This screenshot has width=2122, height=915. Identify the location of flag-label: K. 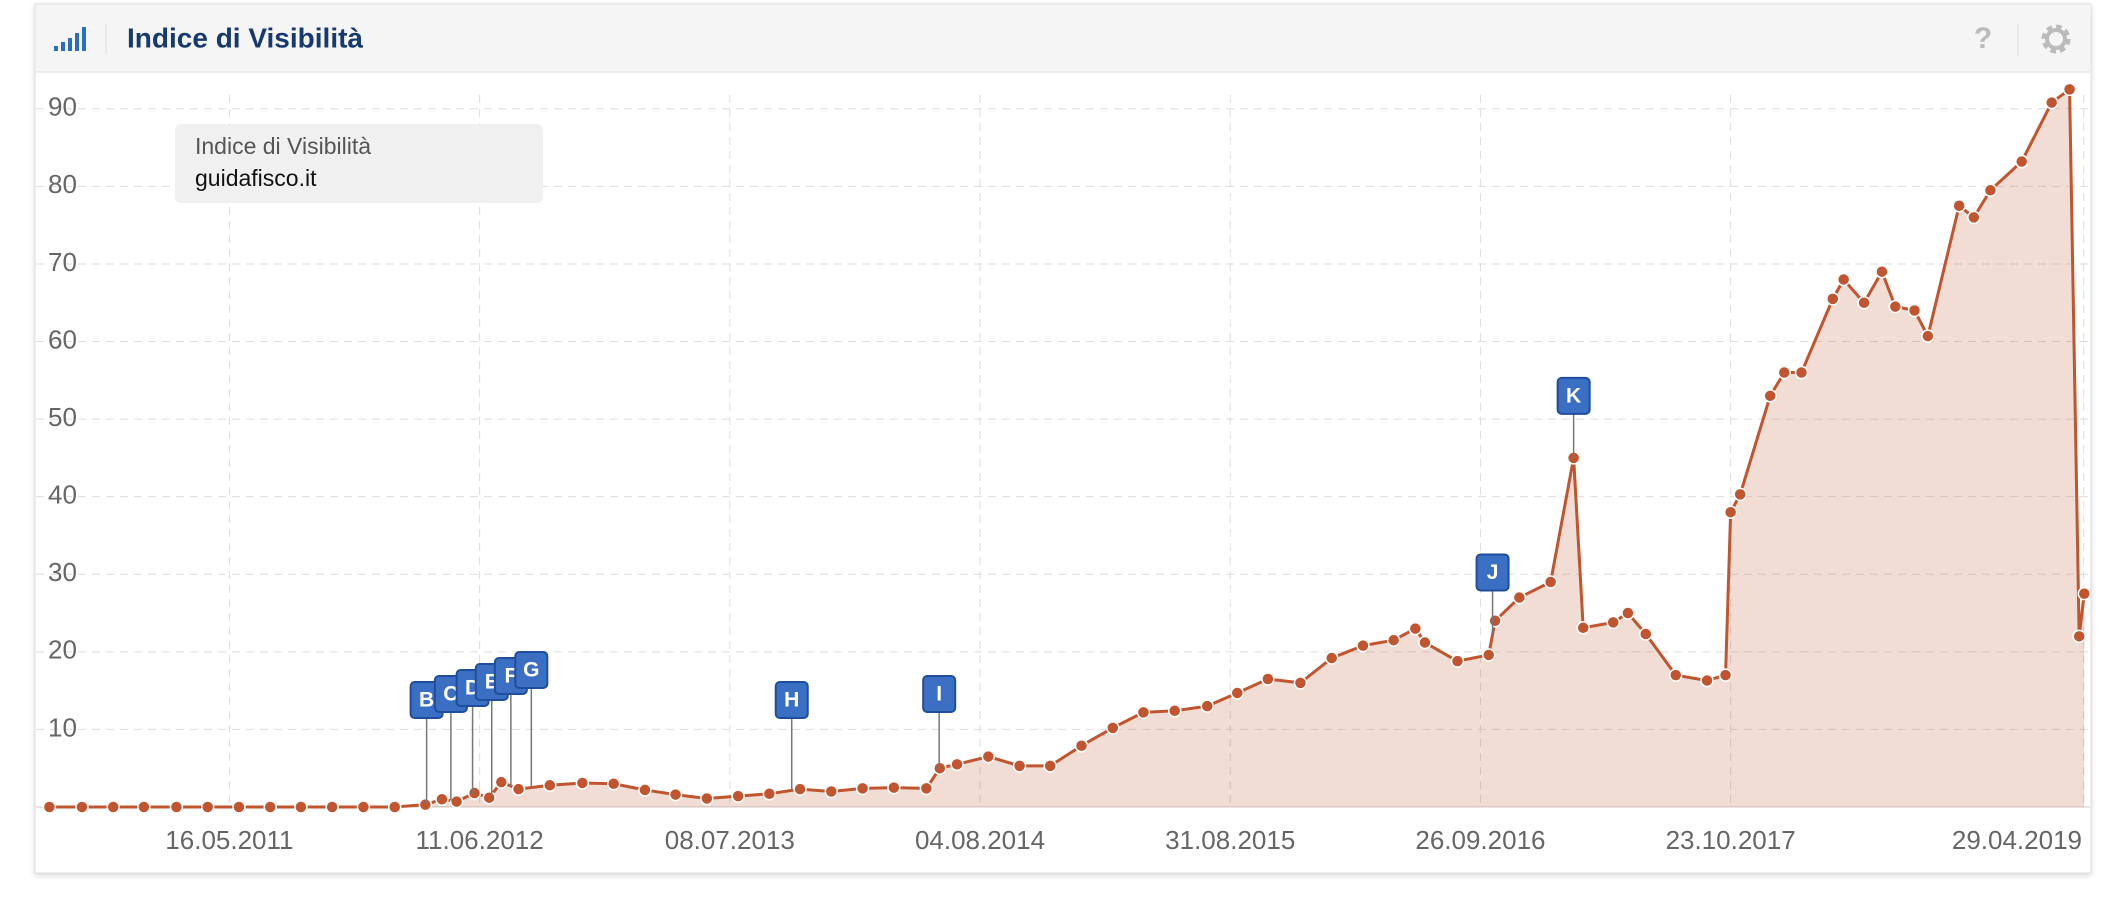
(1573, 395).